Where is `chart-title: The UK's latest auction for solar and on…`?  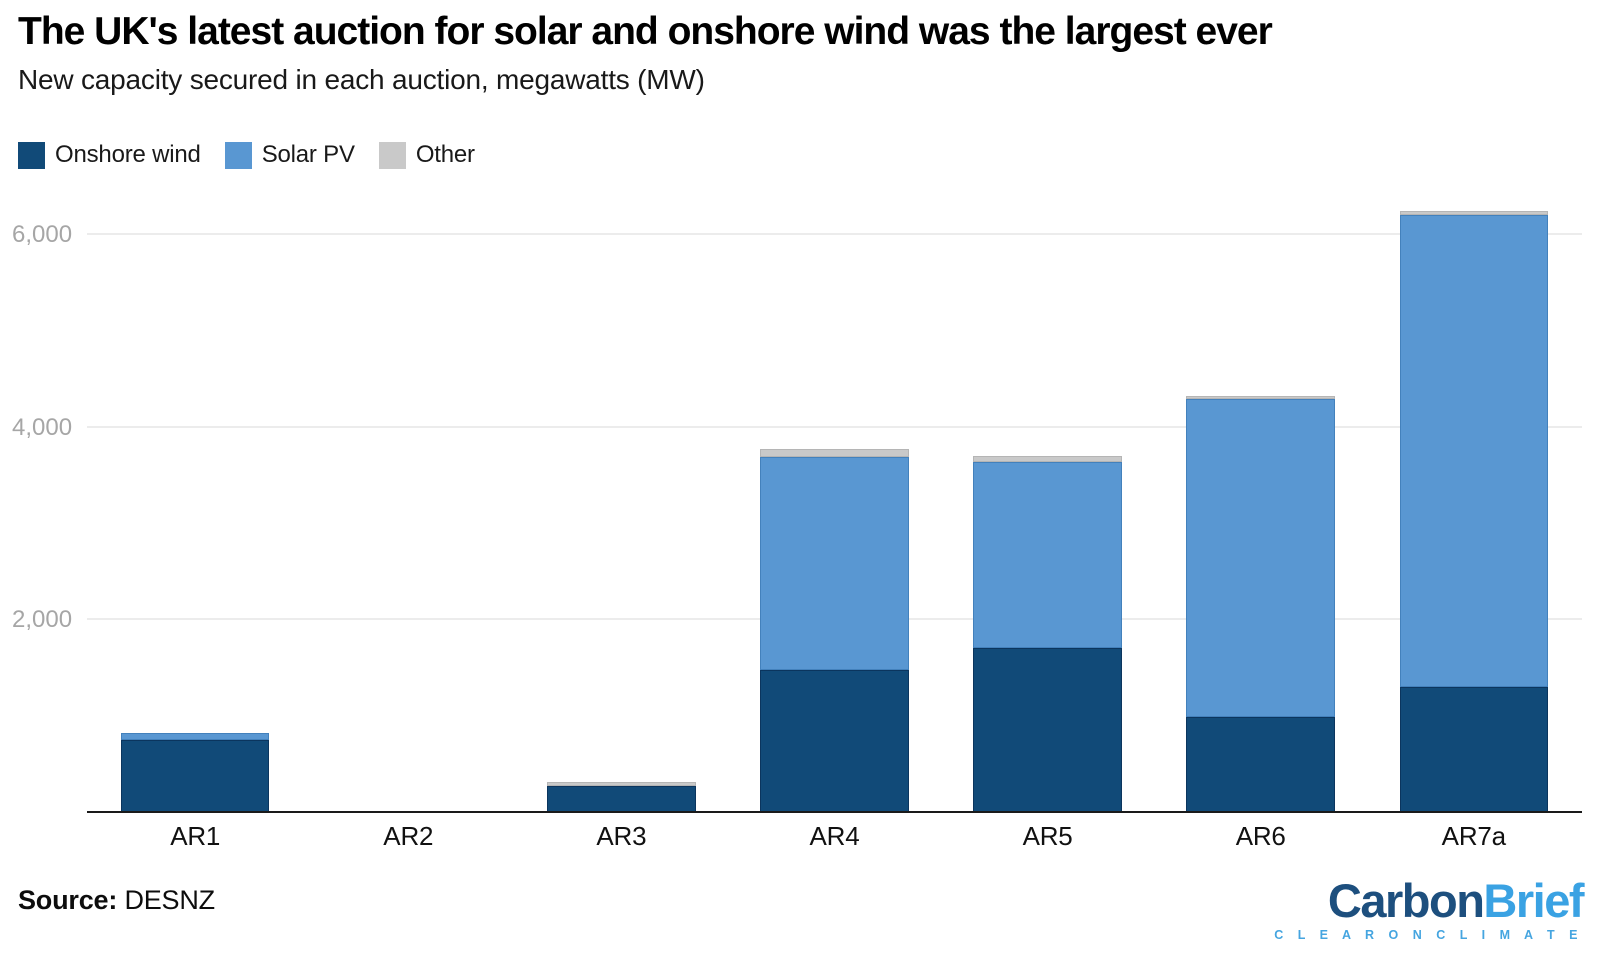 chart-title: The UK's latest auction for solar and on… is located at coordinates (645, 31).